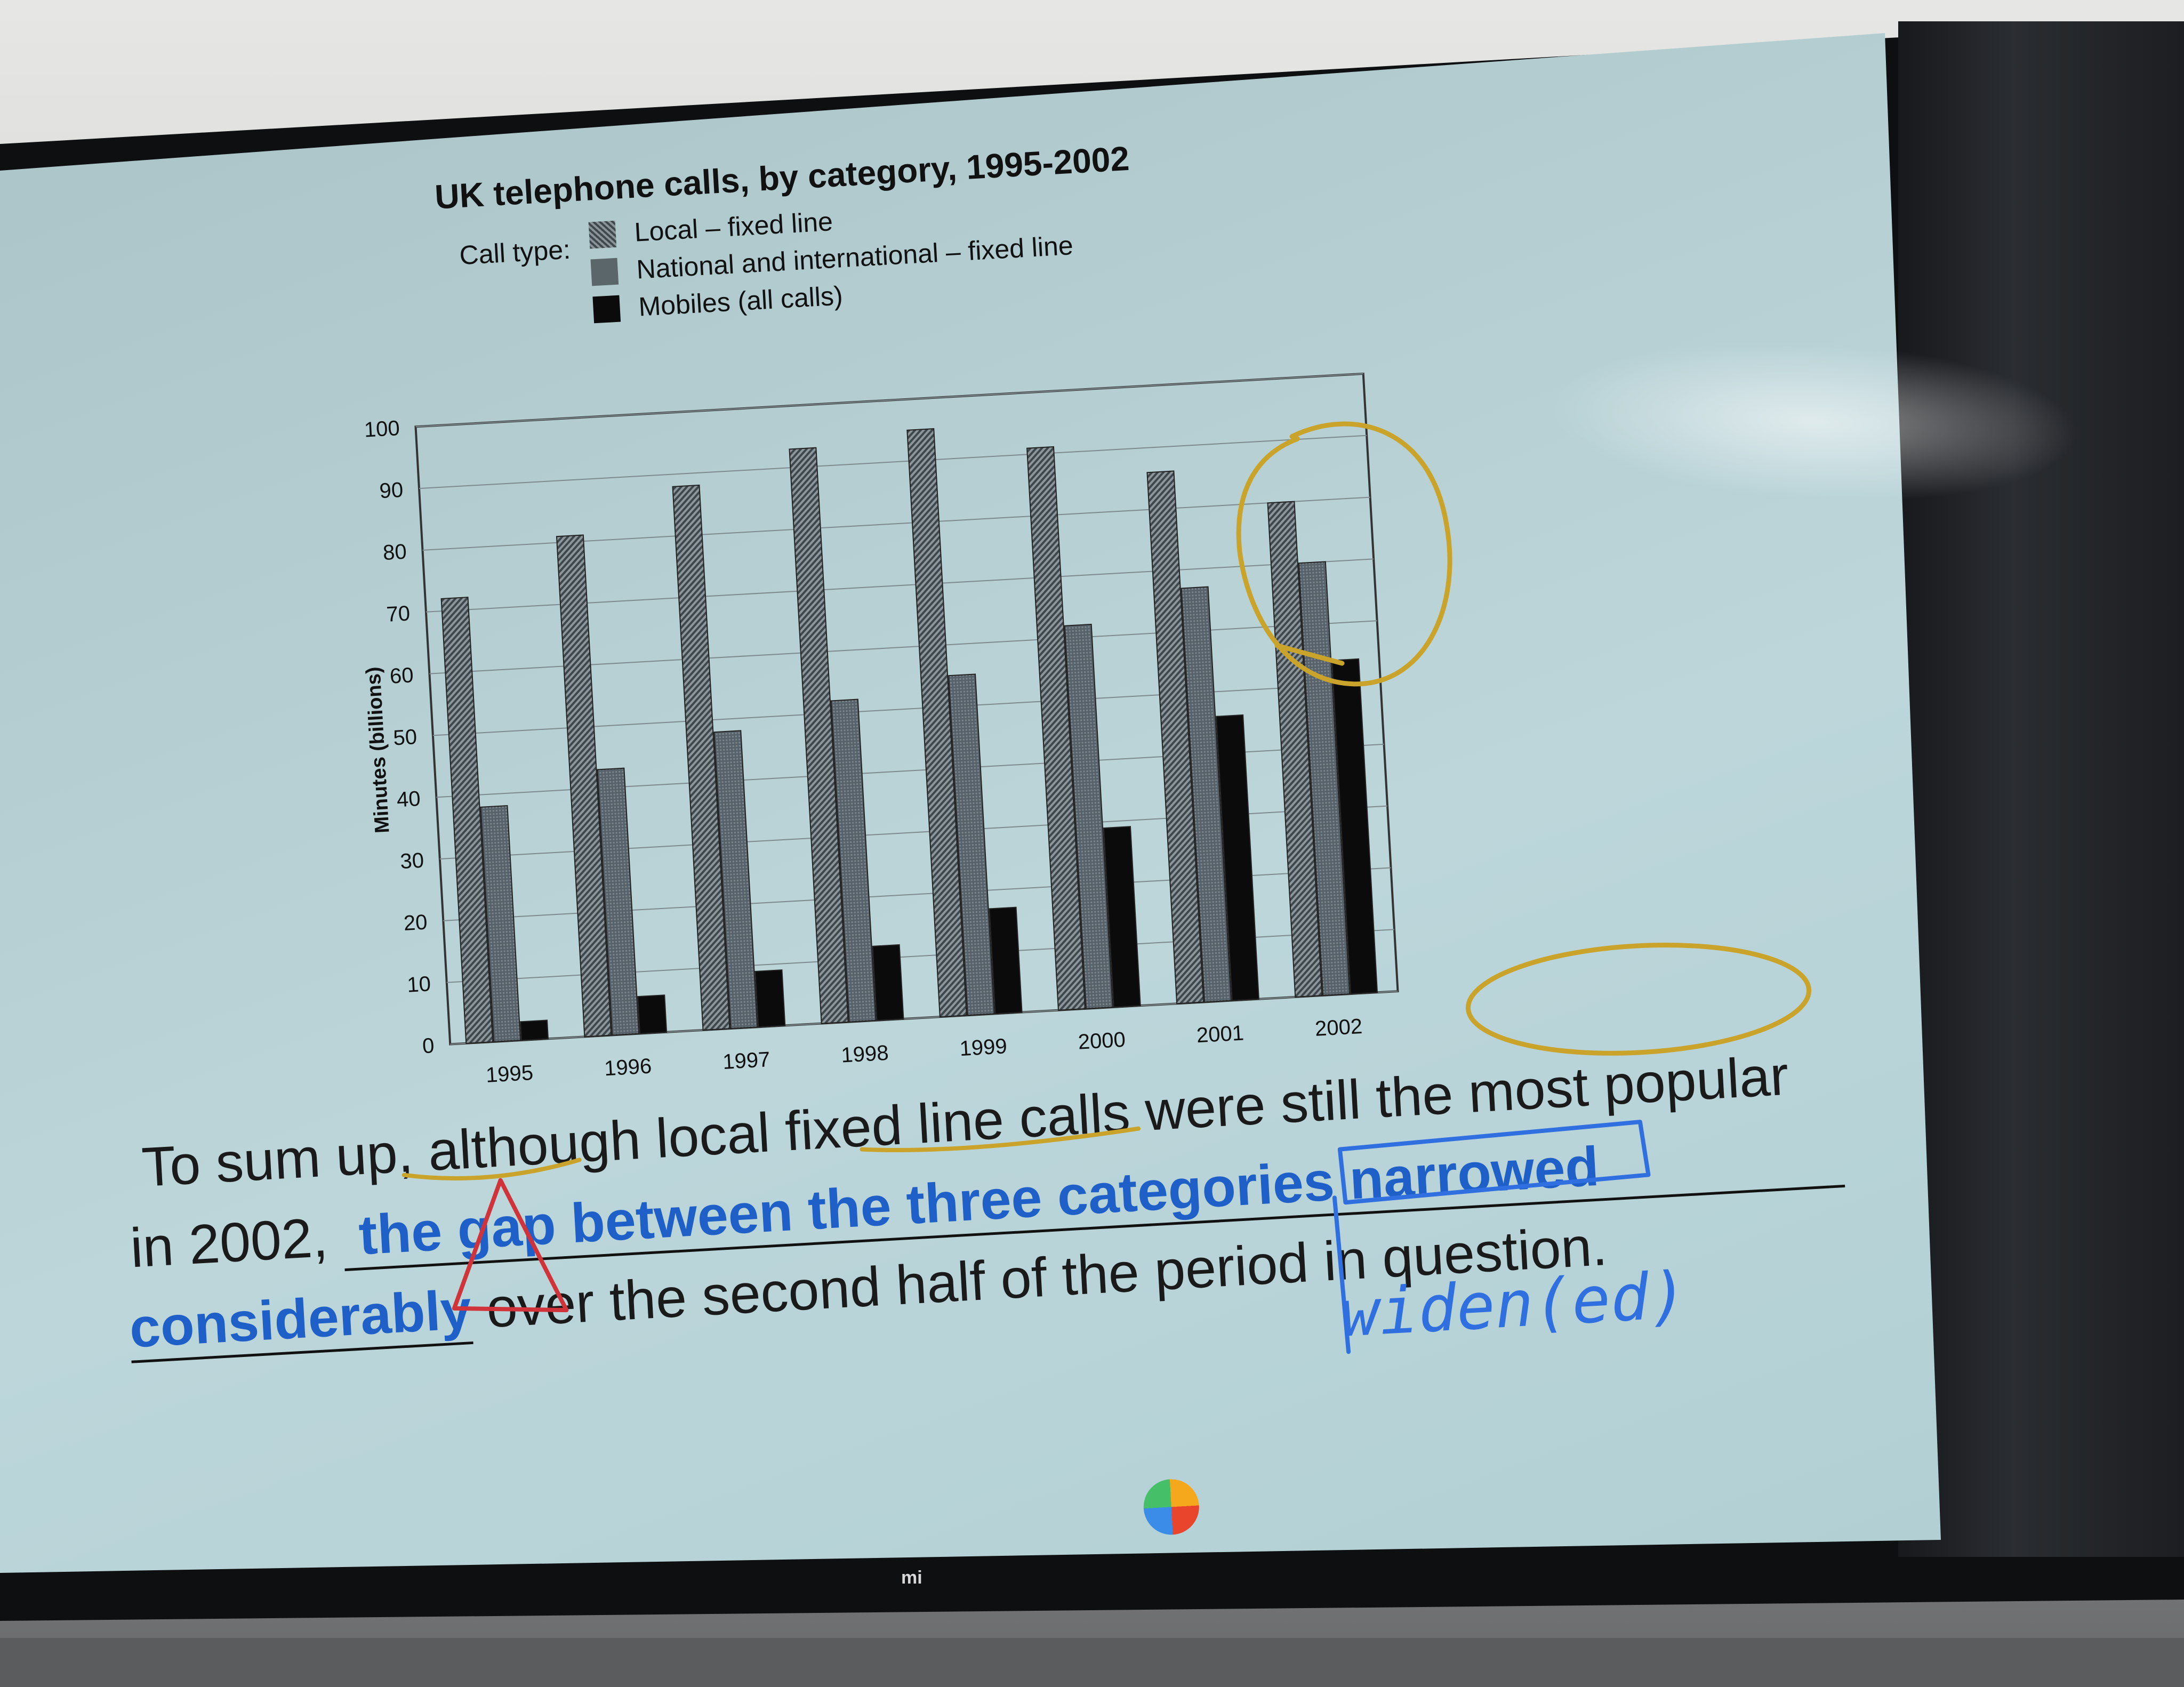 The height and width of the screenshot is (1687, 2184). I want to click on tv-brand-logo: mi, so click(911, 1578).